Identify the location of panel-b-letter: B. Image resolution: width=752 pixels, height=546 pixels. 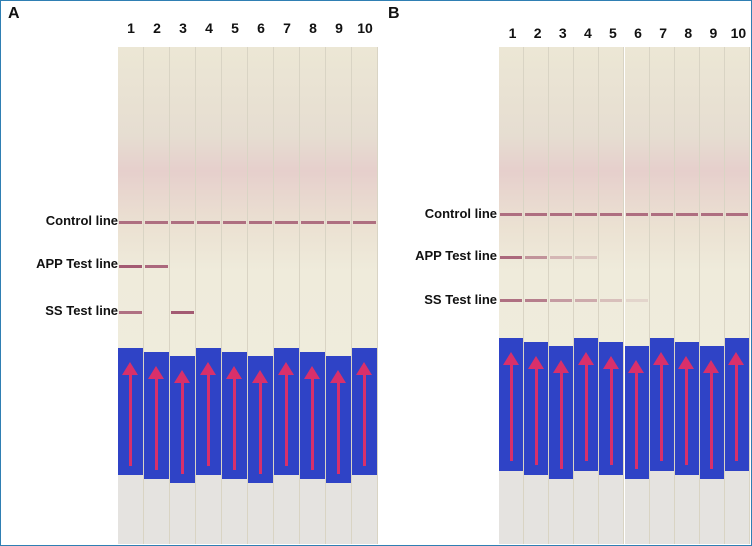
(394, 13).